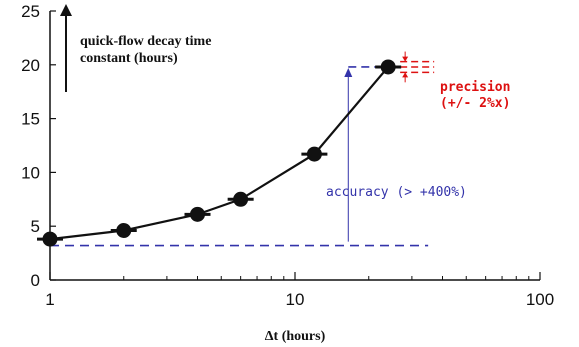  I want to click on precision-lower-arrow-head, so click(405, 75).